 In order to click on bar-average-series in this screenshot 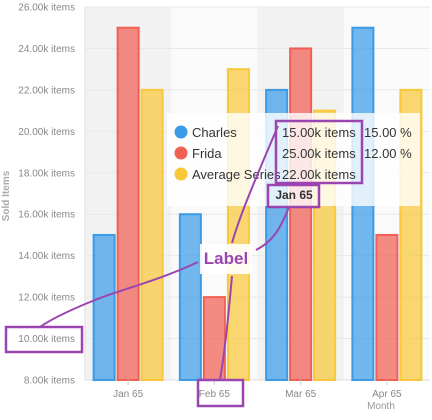, I will do `click(152, 235)`.